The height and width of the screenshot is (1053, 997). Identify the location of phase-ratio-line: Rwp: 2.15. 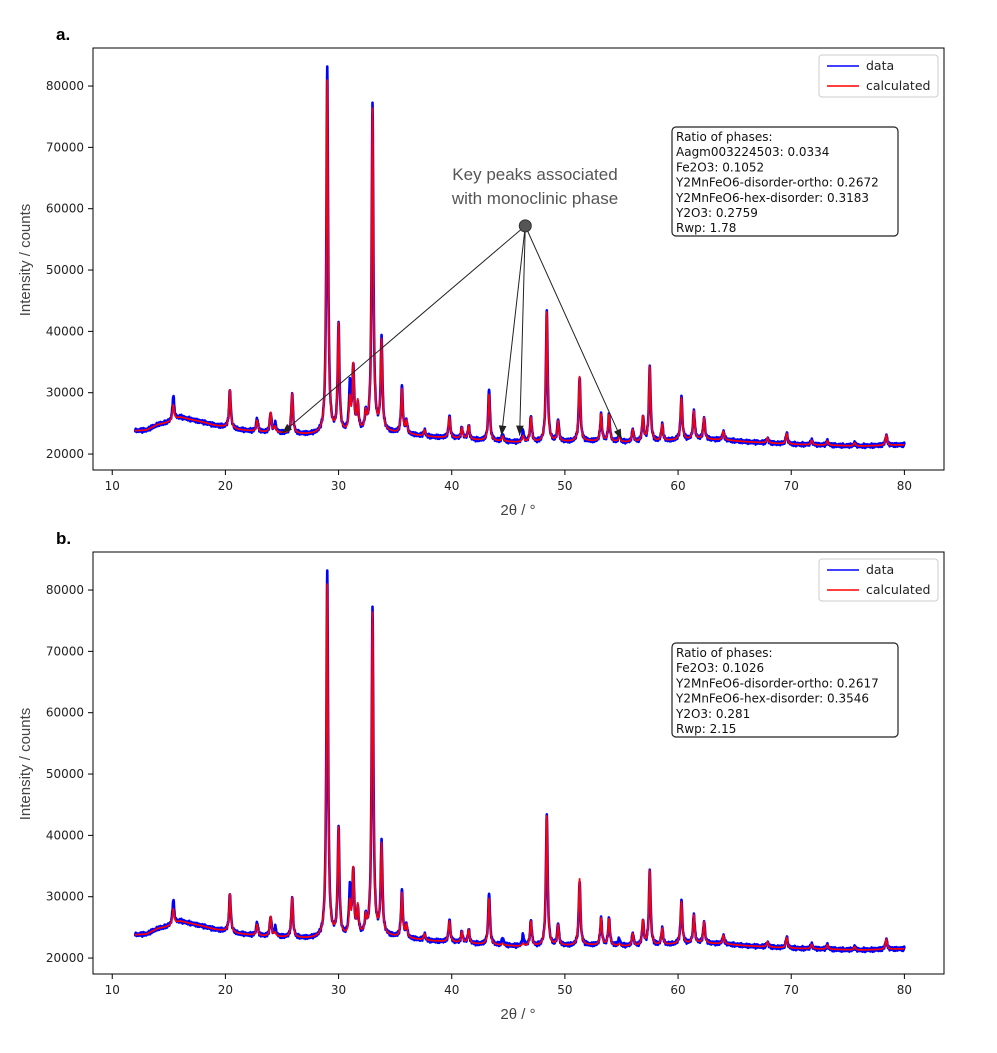
(706, 729).